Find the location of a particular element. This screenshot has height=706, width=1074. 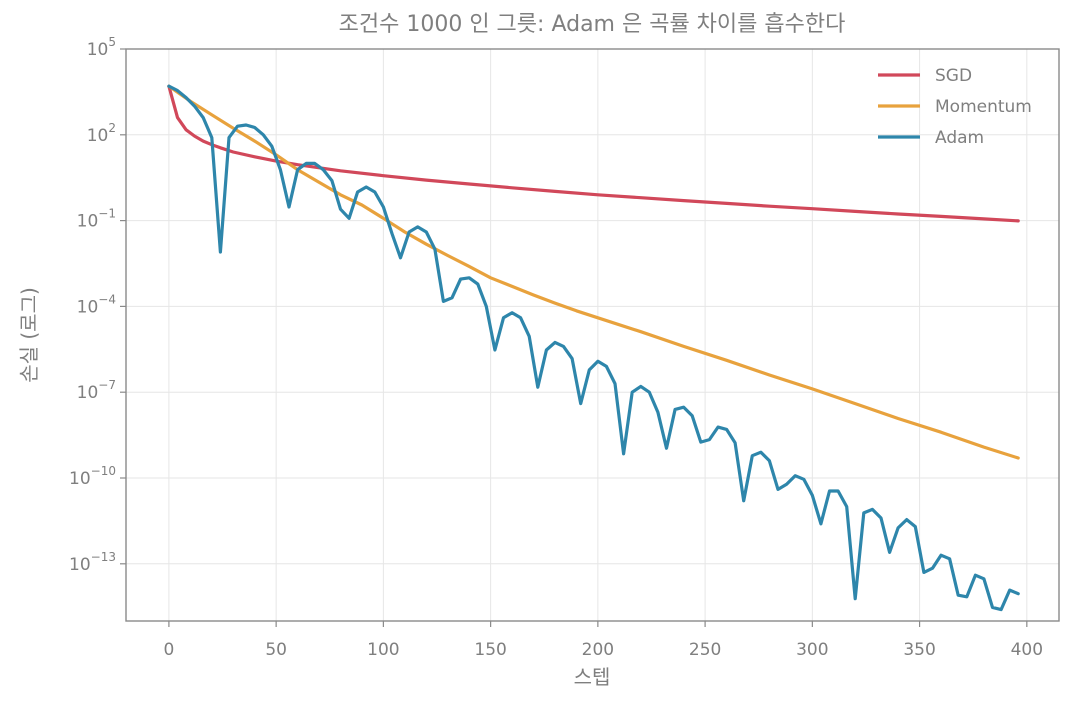

y-axis-label: 손실 (로그) is located at coordinates (29, 335).